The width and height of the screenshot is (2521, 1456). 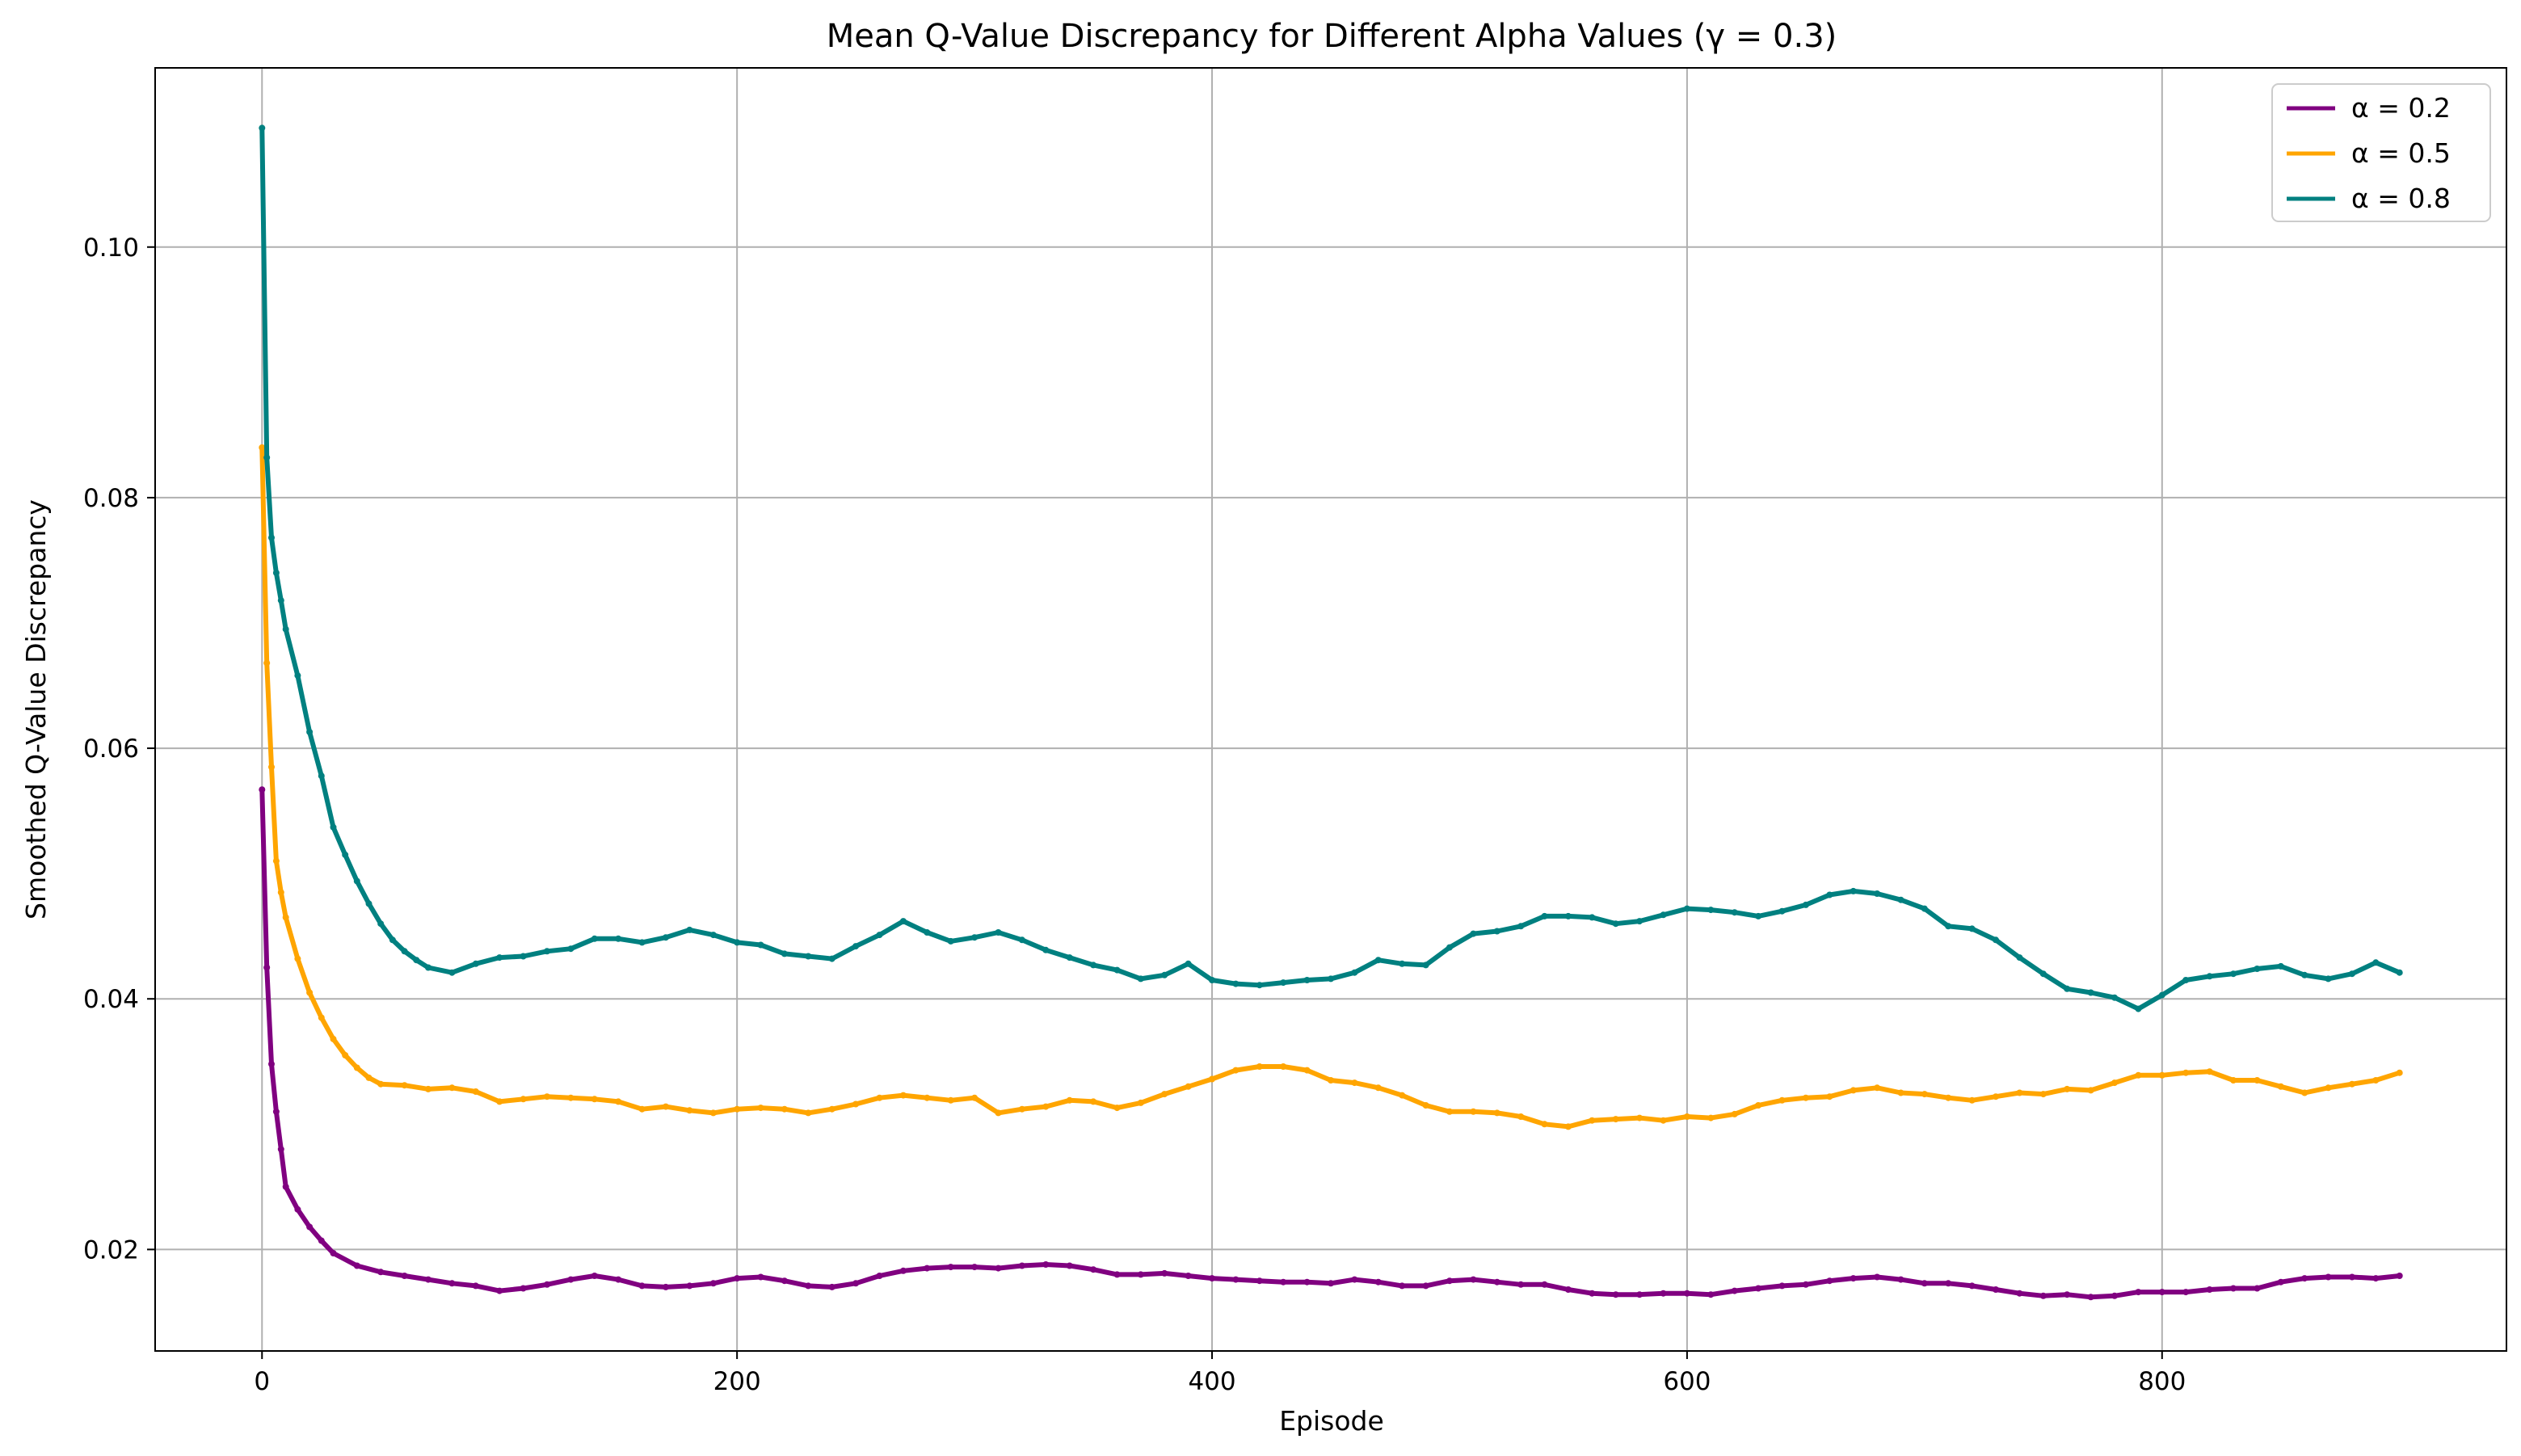 What do you see at coordinates (1331, 1421) in the screenshot?
I see `x-axis-label: Episode` at bounding box center [1331, 1421].